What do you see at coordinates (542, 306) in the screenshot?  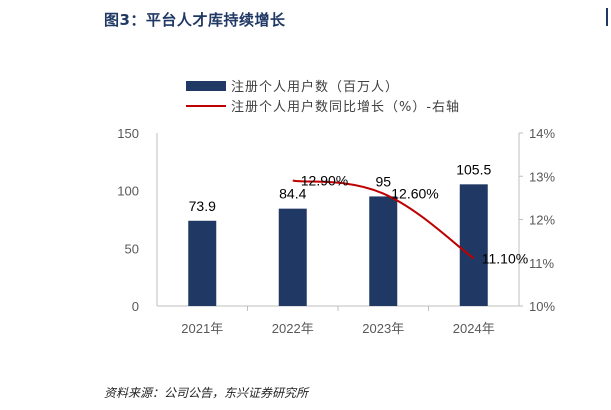 I see `y-right-tick-label: 10%` at bounding box center [542, 306].